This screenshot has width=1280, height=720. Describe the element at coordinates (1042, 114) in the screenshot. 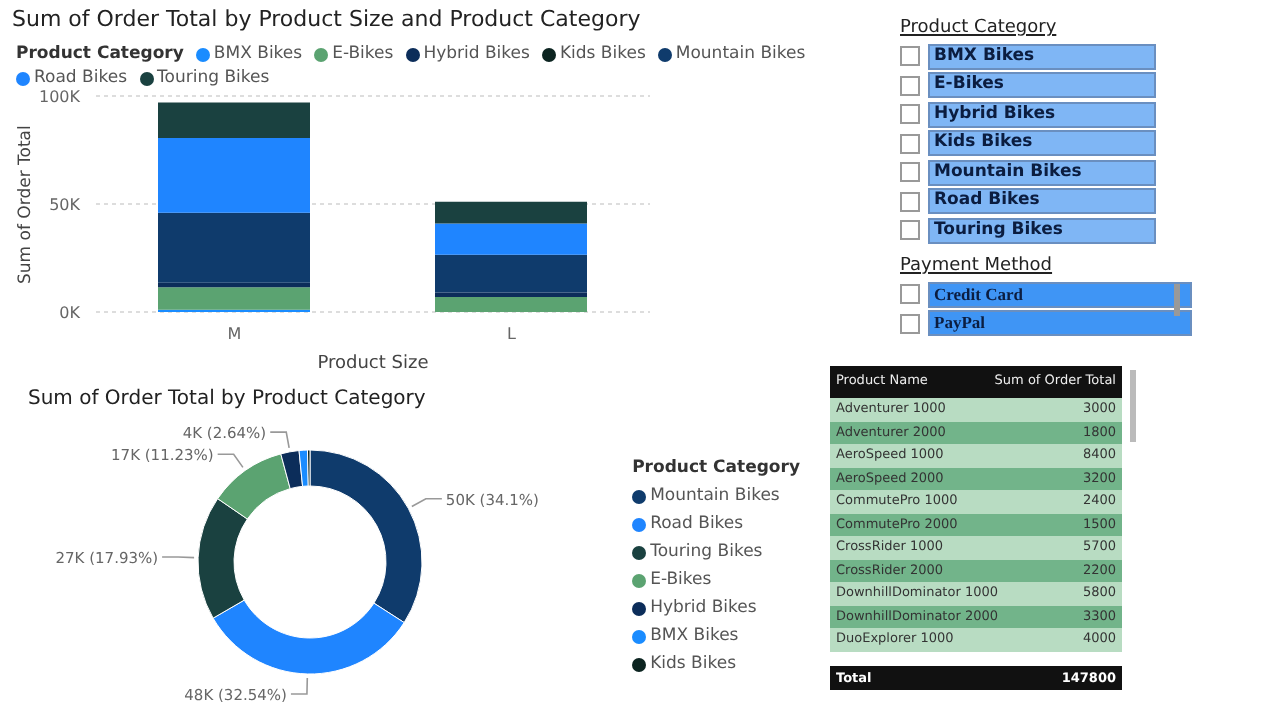

I see `category-label: Hybrid Bikes` at that location.